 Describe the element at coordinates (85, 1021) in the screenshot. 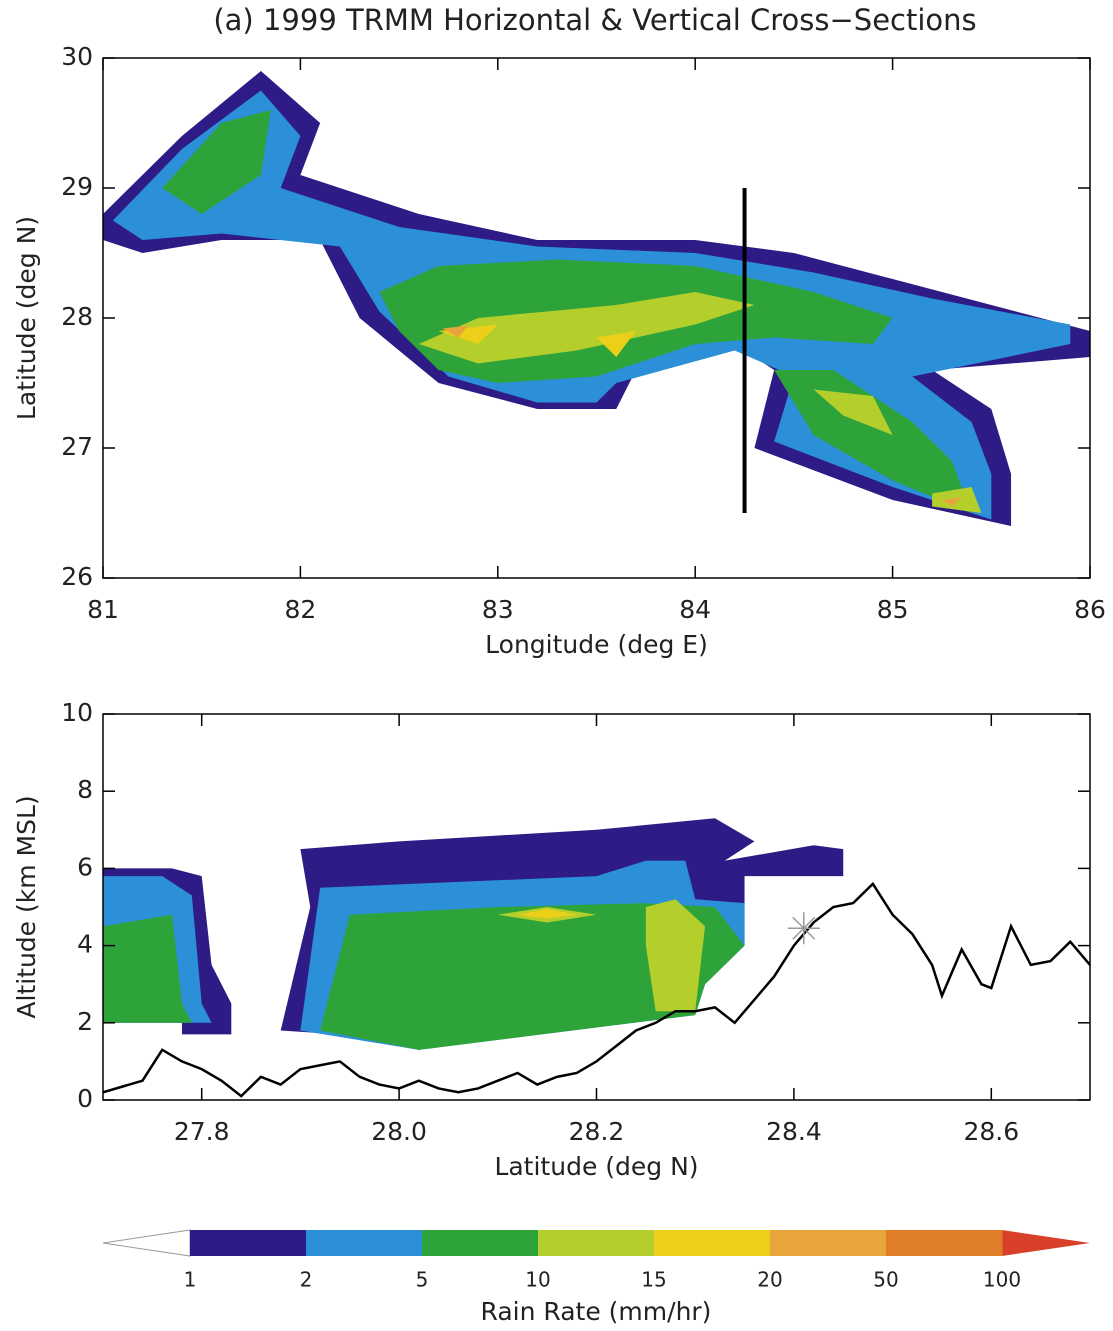

I see `y-tick-label: 2` at that location.